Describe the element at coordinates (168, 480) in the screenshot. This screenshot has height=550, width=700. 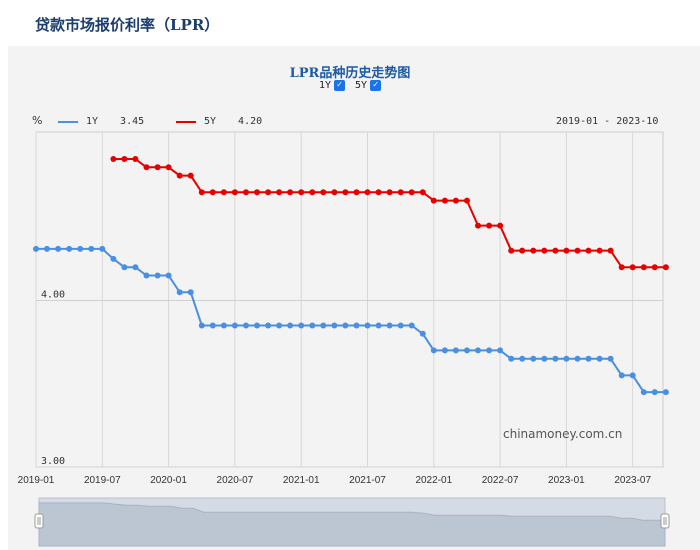
I see `x-tick-label: 2020-01` at that location.